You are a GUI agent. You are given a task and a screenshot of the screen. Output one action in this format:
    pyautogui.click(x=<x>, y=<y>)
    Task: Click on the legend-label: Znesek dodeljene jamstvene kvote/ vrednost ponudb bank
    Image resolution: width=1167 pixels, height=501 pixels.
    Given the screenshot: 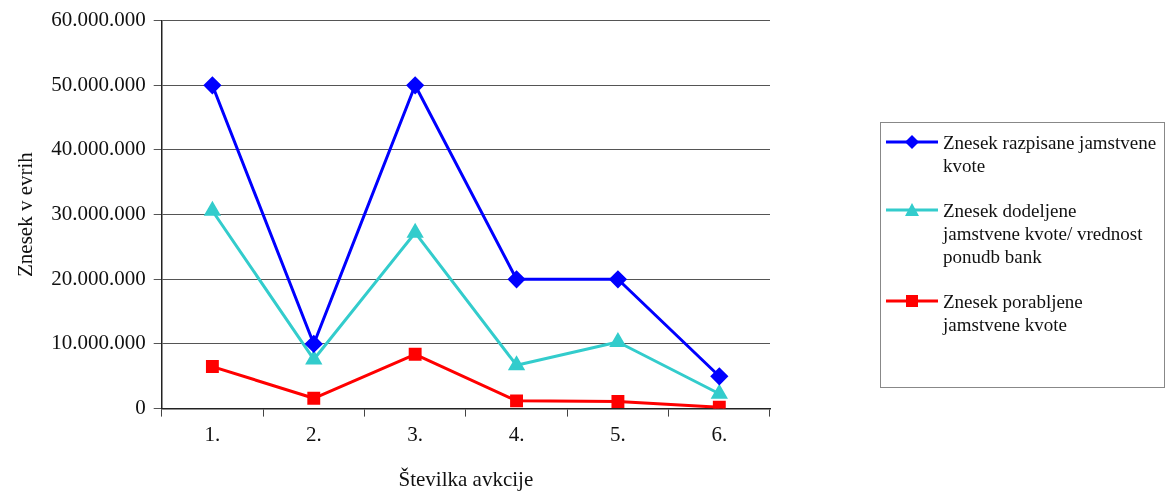 What is the action you would take?
    pyautogui.click(x=1043, y=233)
    